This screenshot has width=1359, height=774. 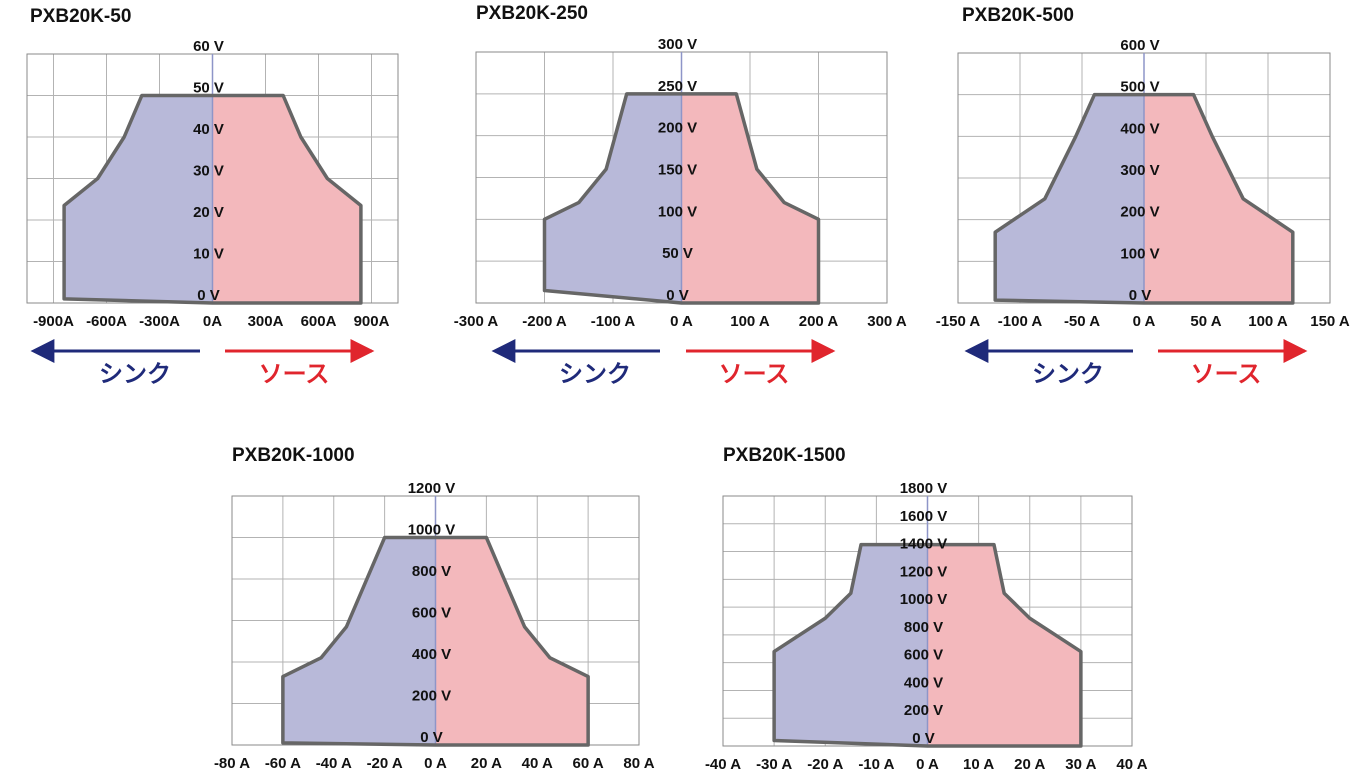 I want to click on y-tick-label: 30 V, so click(x=208, y=171).